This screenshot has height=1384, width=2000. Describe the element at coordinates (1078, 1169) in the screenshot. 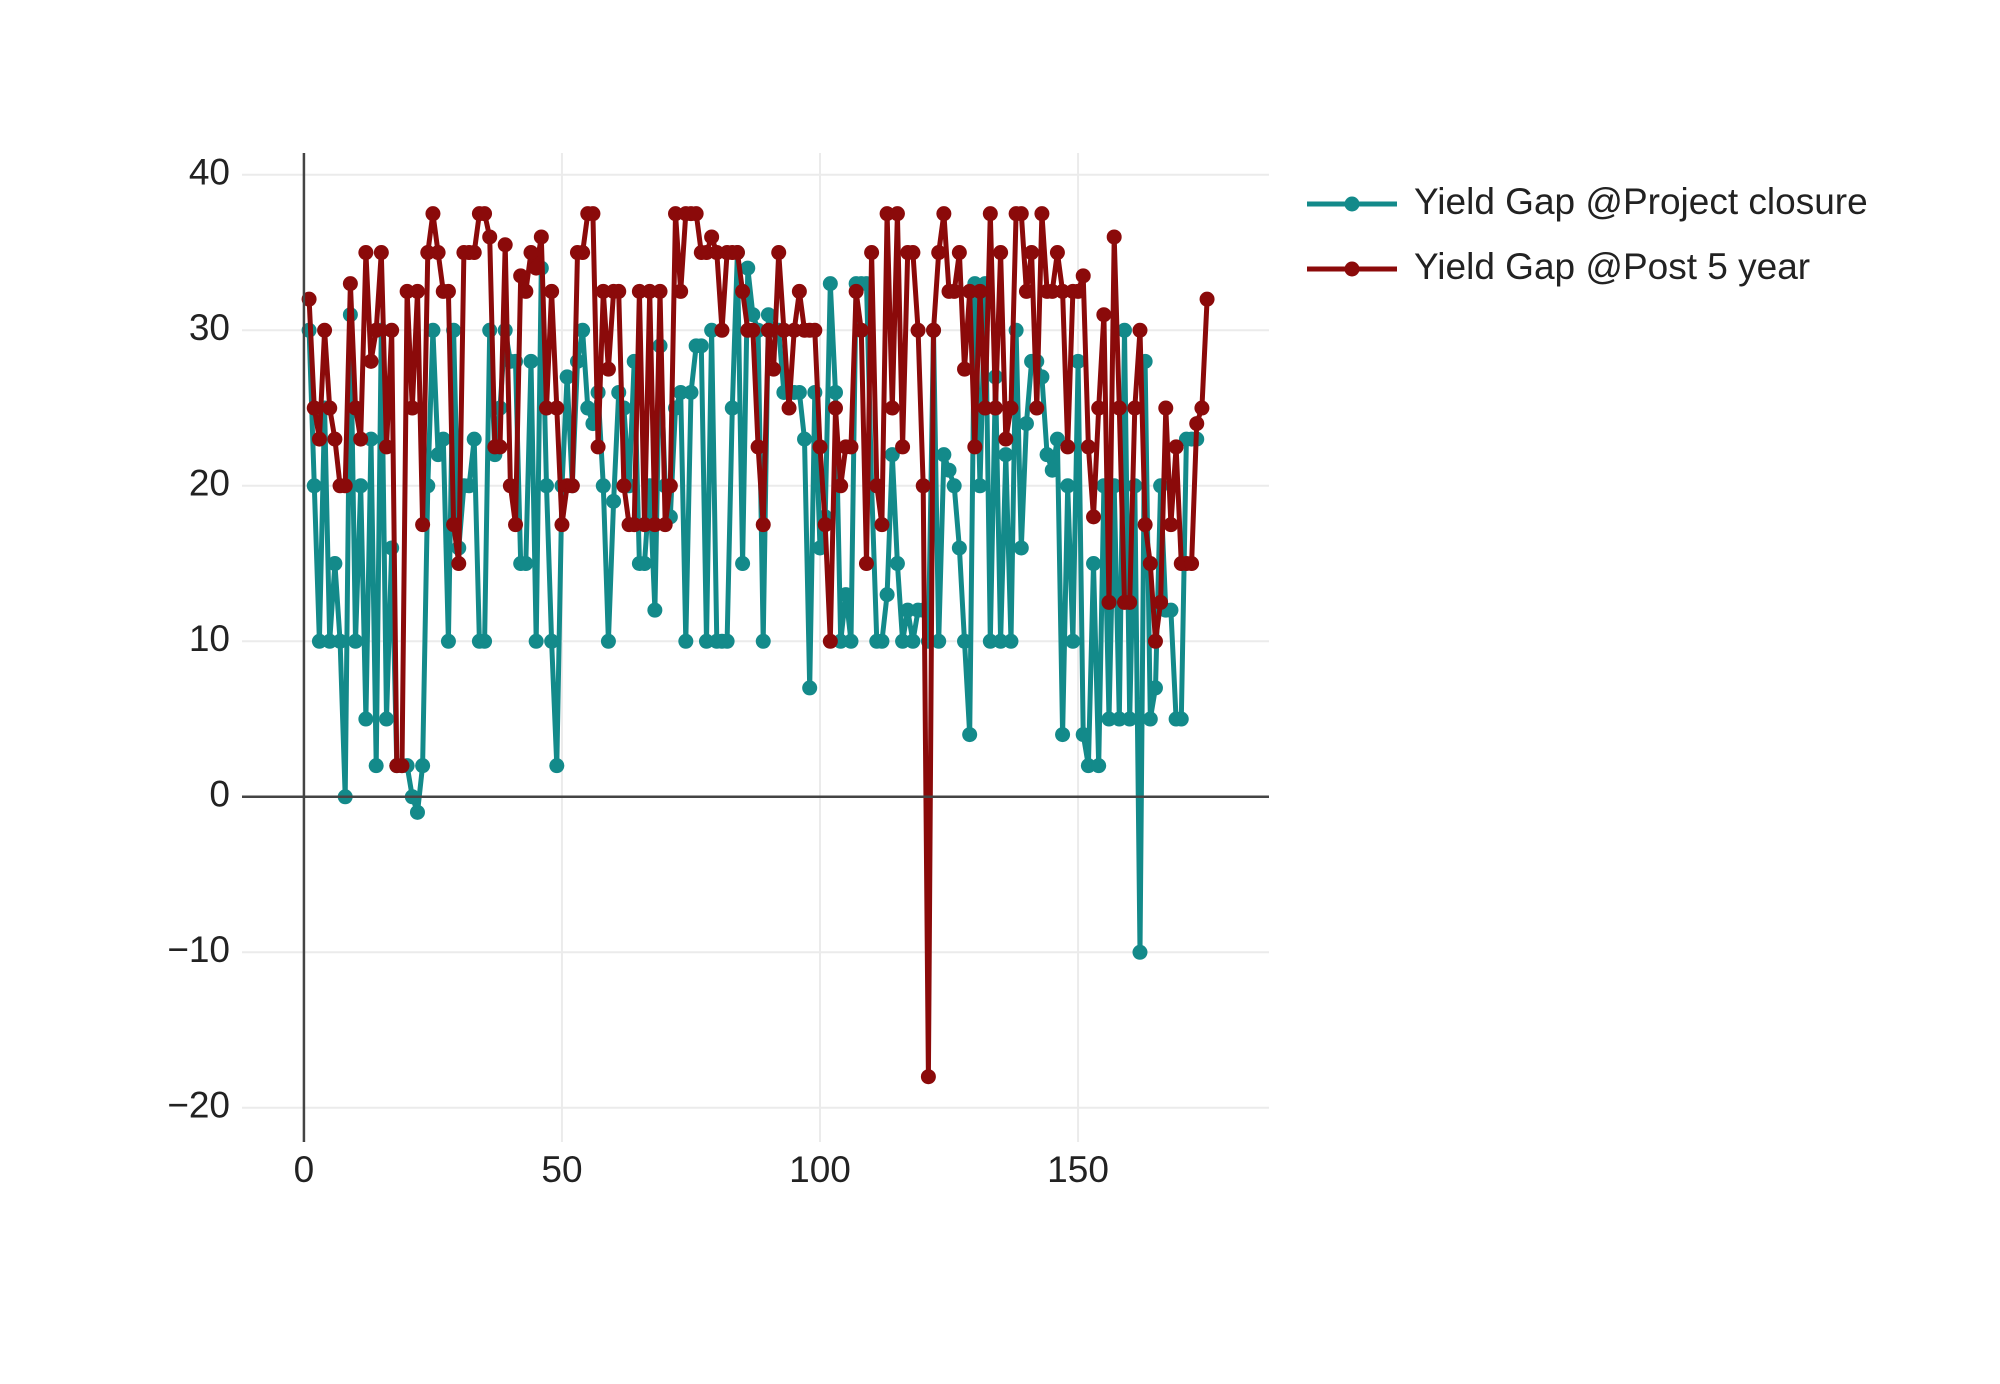

I see `x-tick-label: 150` at that location.